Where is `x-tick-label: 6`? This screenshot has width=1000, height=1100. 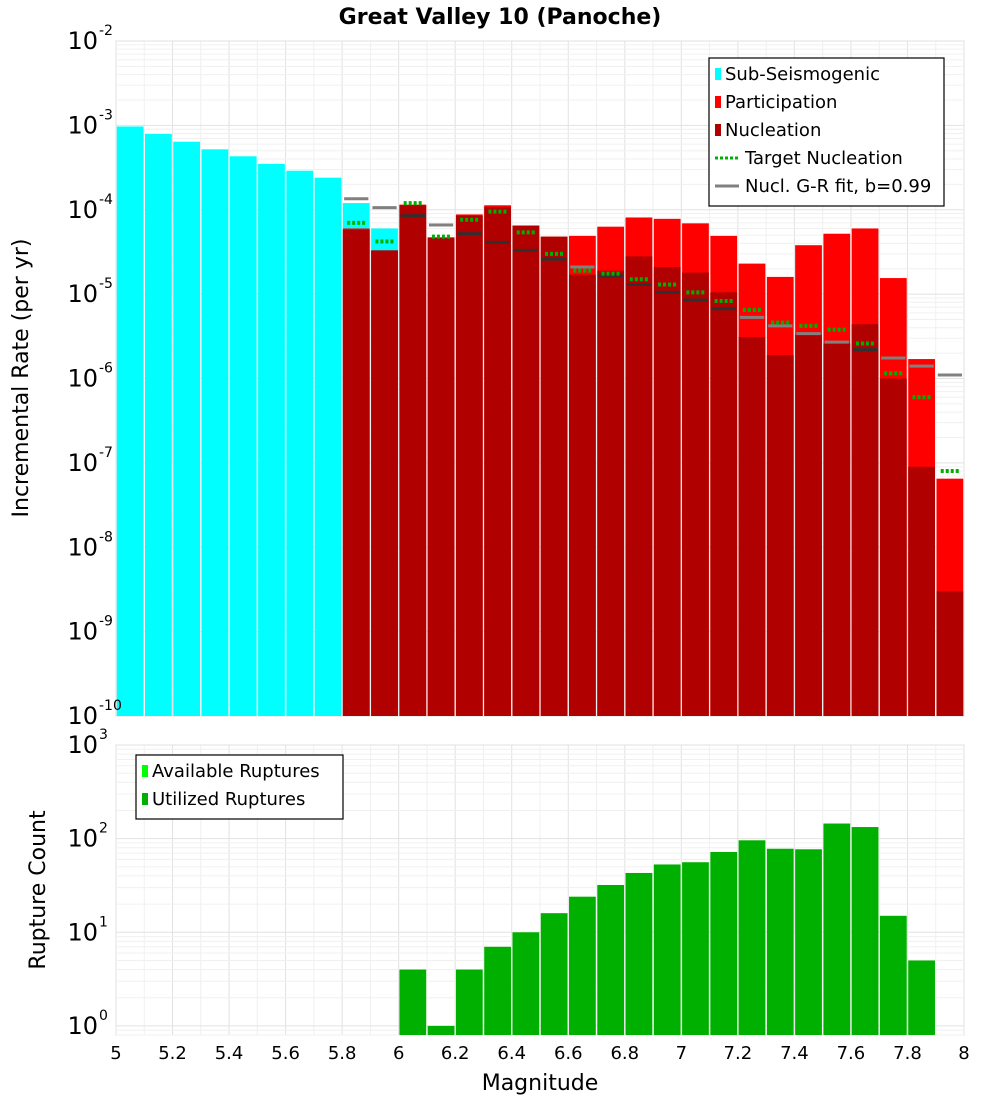 x-tick-label: 6 is located at coordinates (398, 1053).